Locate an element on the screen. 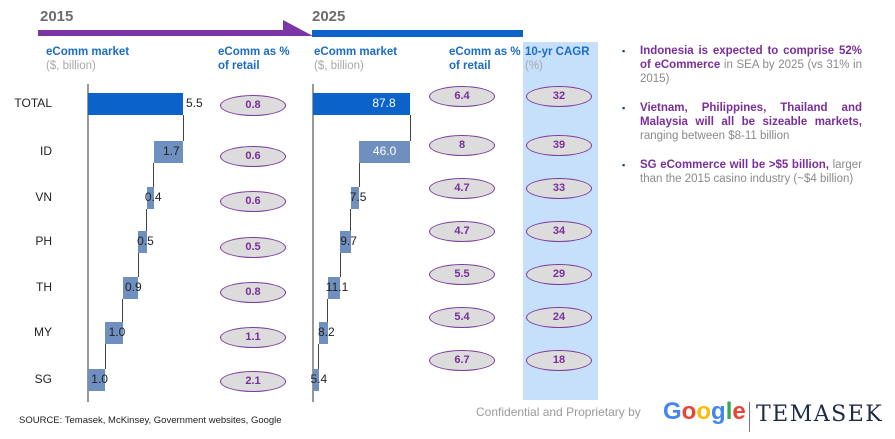 Image resolution: width=895 pixels, height=439 pixels. market-2015-bar-ph is located at coordinates (142, 242).